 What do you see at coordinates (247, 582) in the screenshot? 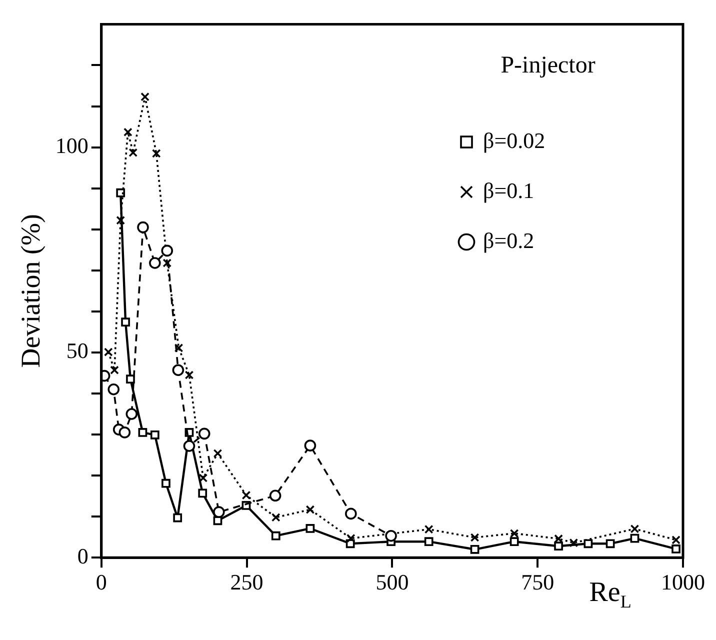
I see `x-tick-label: 250` at bounding box center [247, 582].